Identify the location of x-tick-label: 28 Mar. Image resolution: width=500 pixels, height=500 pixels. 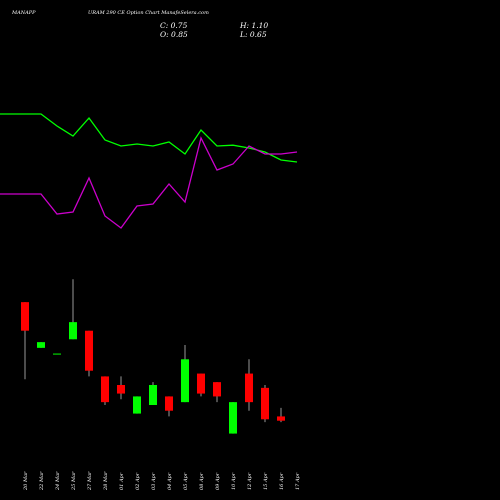
(106, 481).